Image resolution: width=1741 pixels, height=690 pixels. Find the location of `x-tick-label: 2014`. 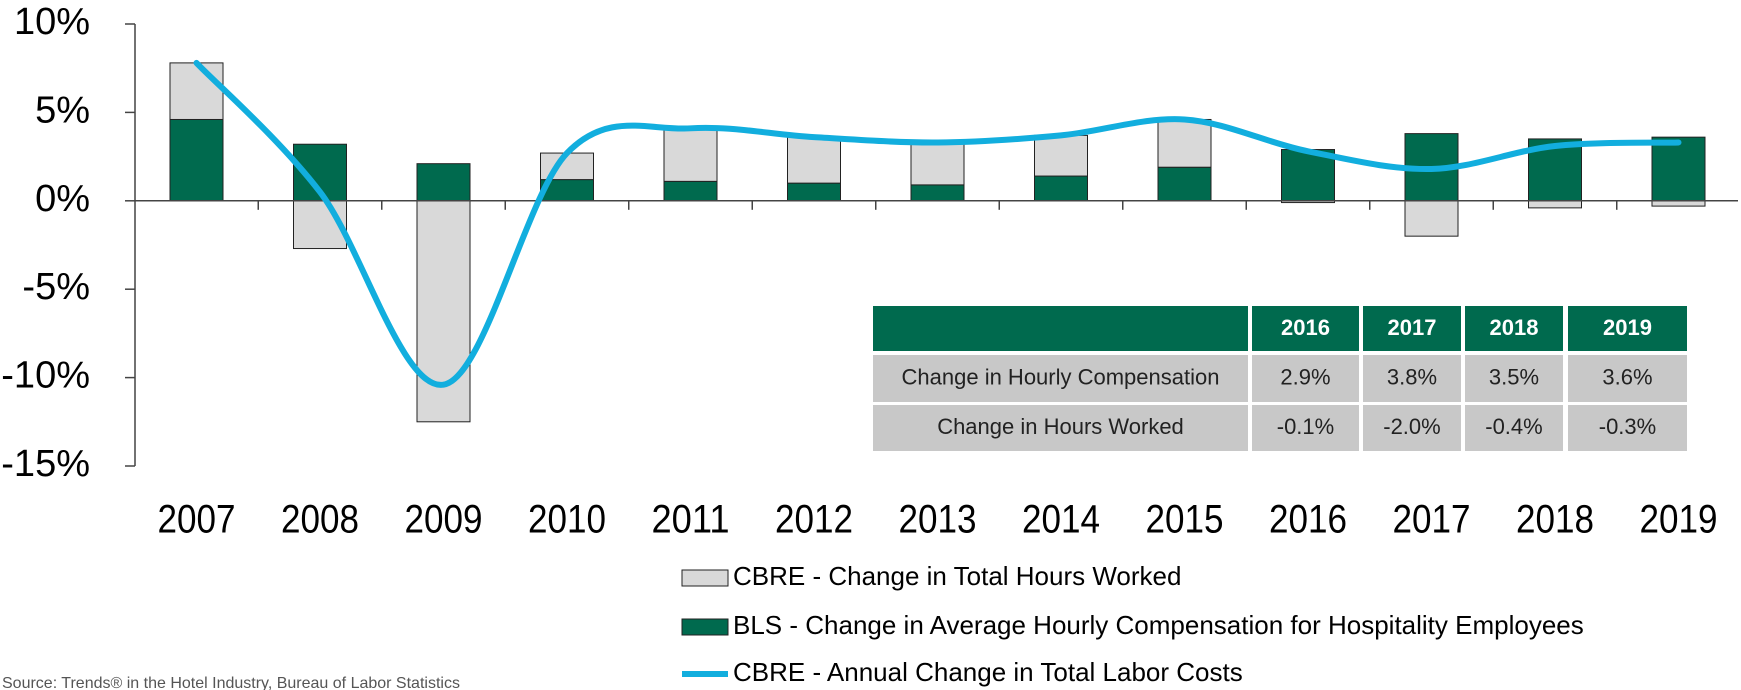

x-tick-label: 2014 is located at coordinates (1061, 520).